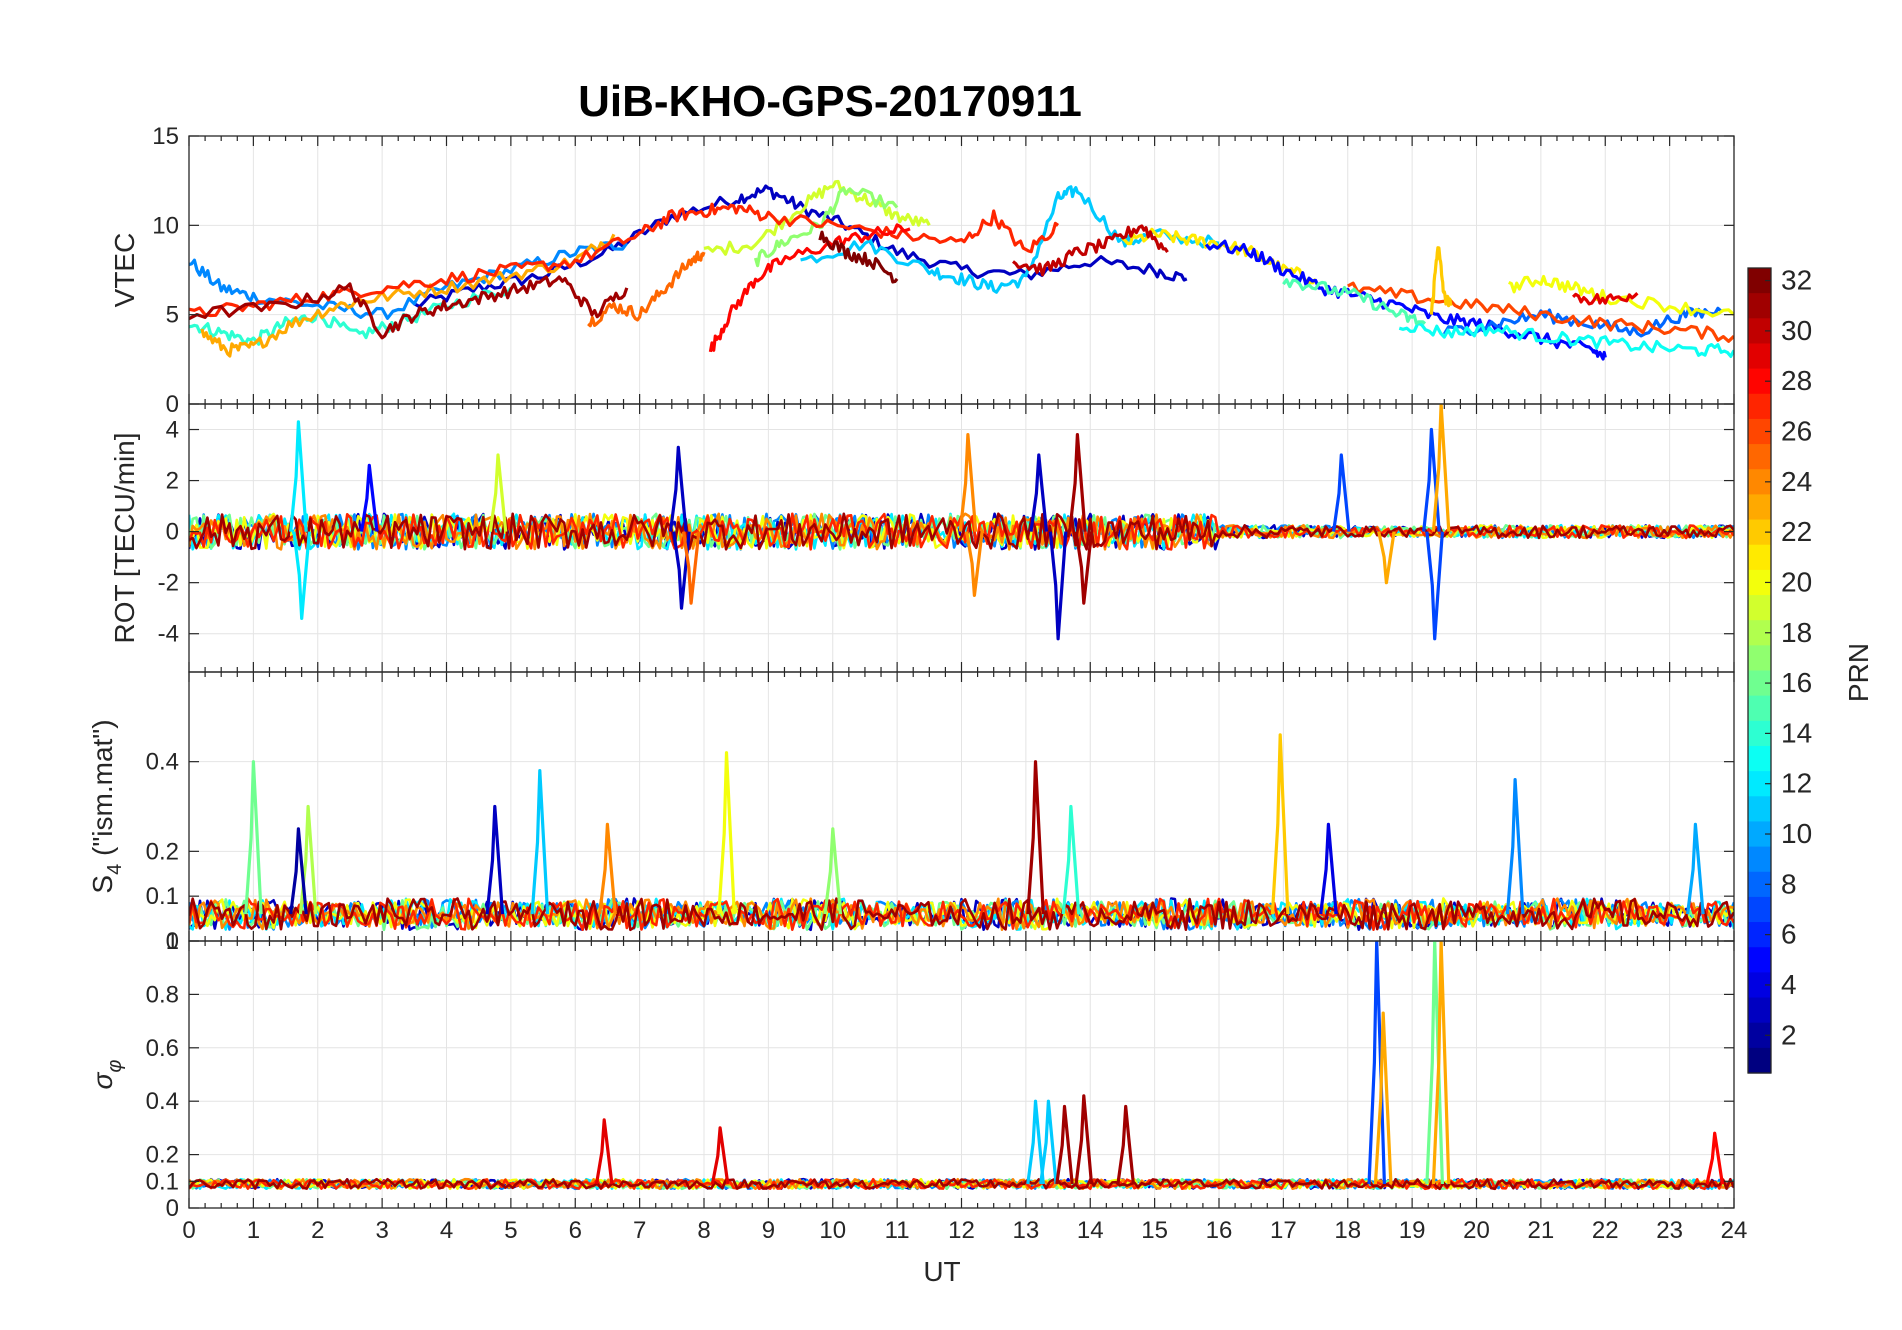  What do you see at coordinates (1796, 380) in the screenshot?
I see `colorbar-tick-label: 28` at bounding box center [1796, 380].